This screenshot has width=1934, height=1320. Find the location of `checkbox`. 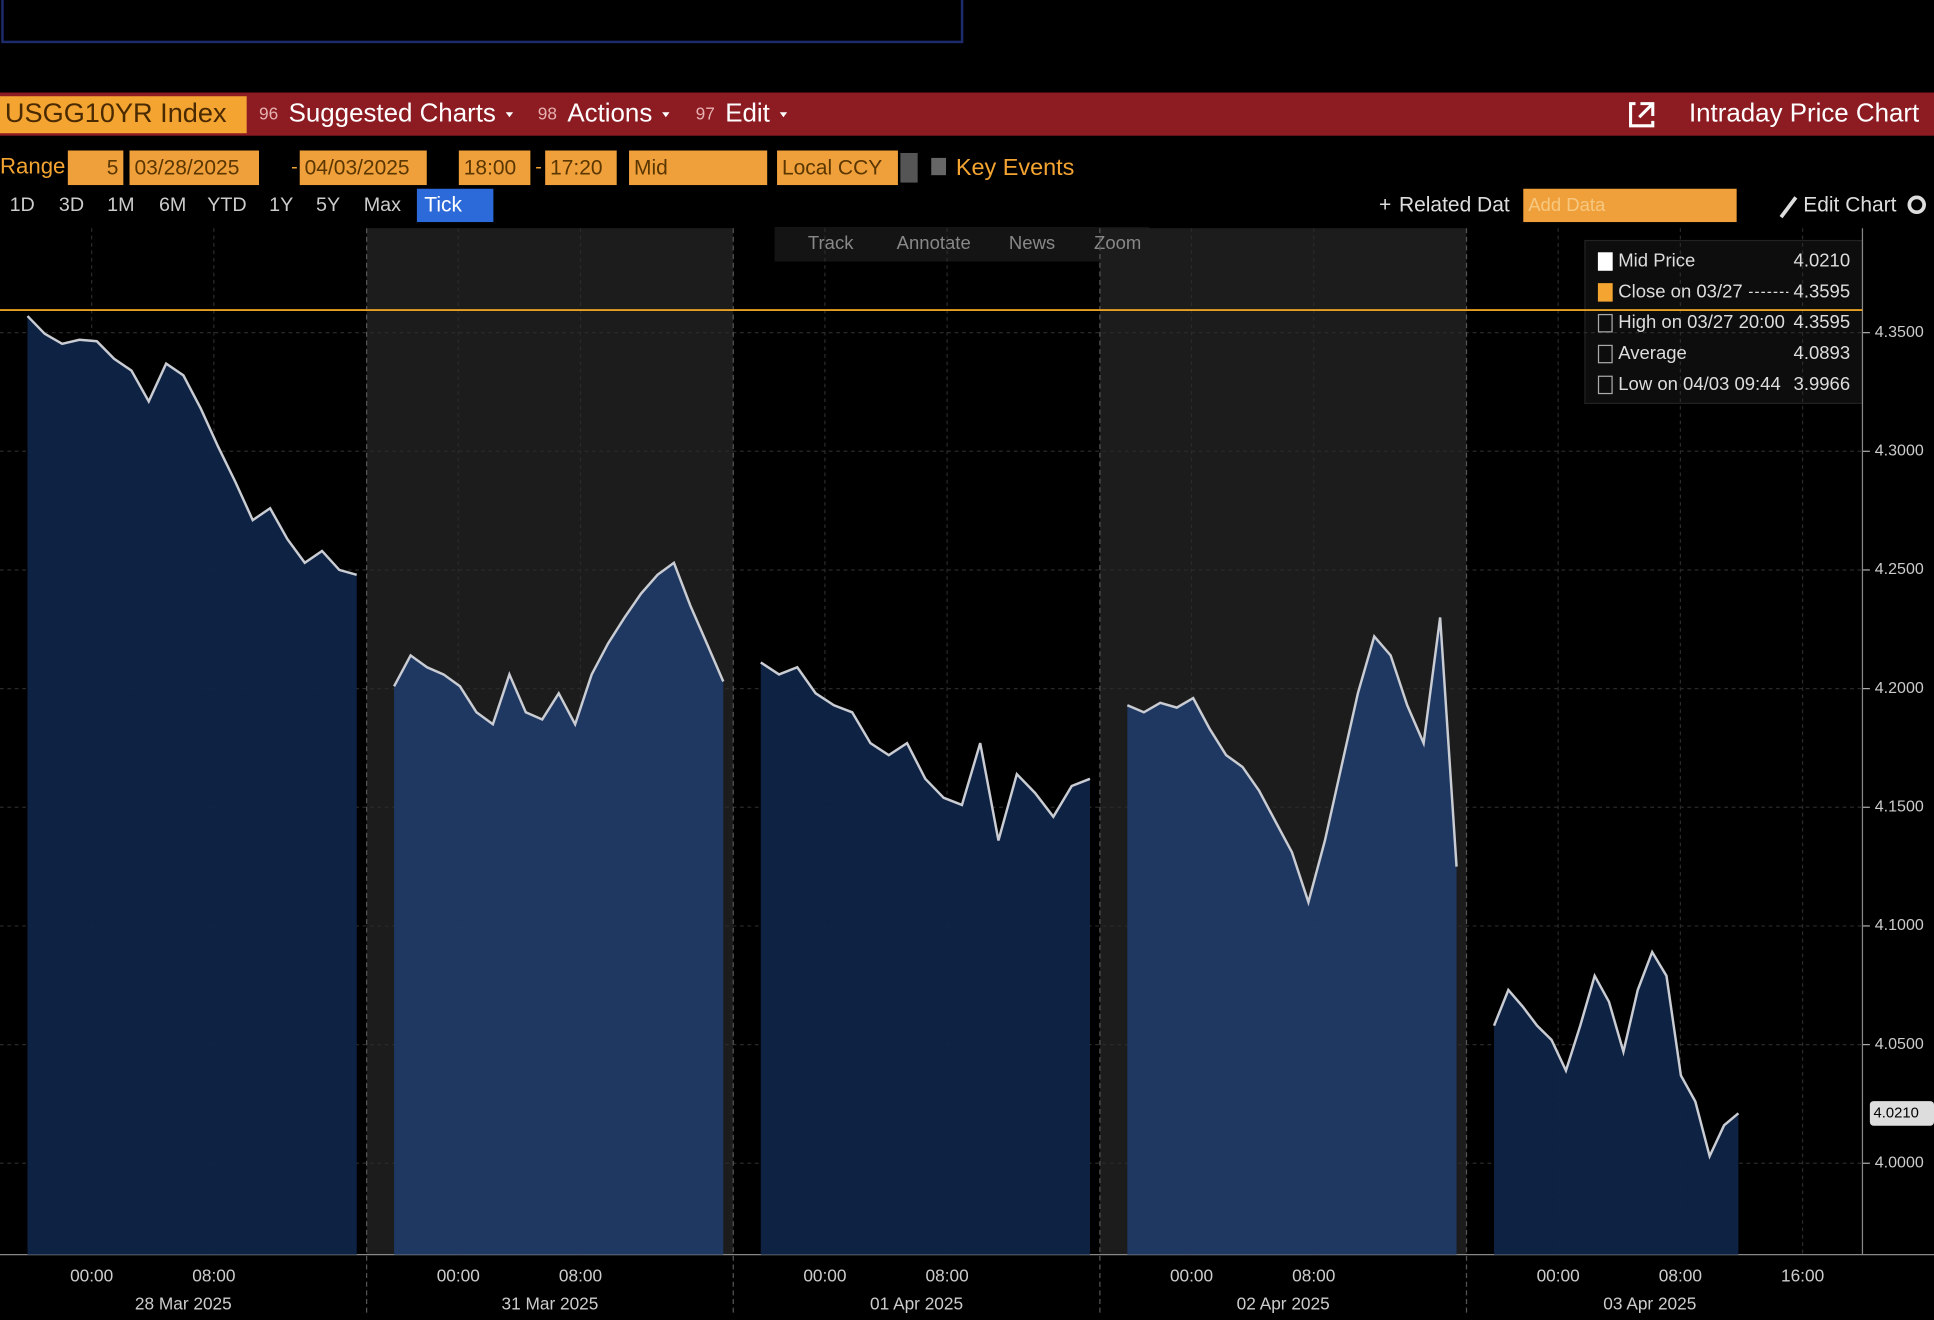

checkbox is located at coordinates (939, 166).